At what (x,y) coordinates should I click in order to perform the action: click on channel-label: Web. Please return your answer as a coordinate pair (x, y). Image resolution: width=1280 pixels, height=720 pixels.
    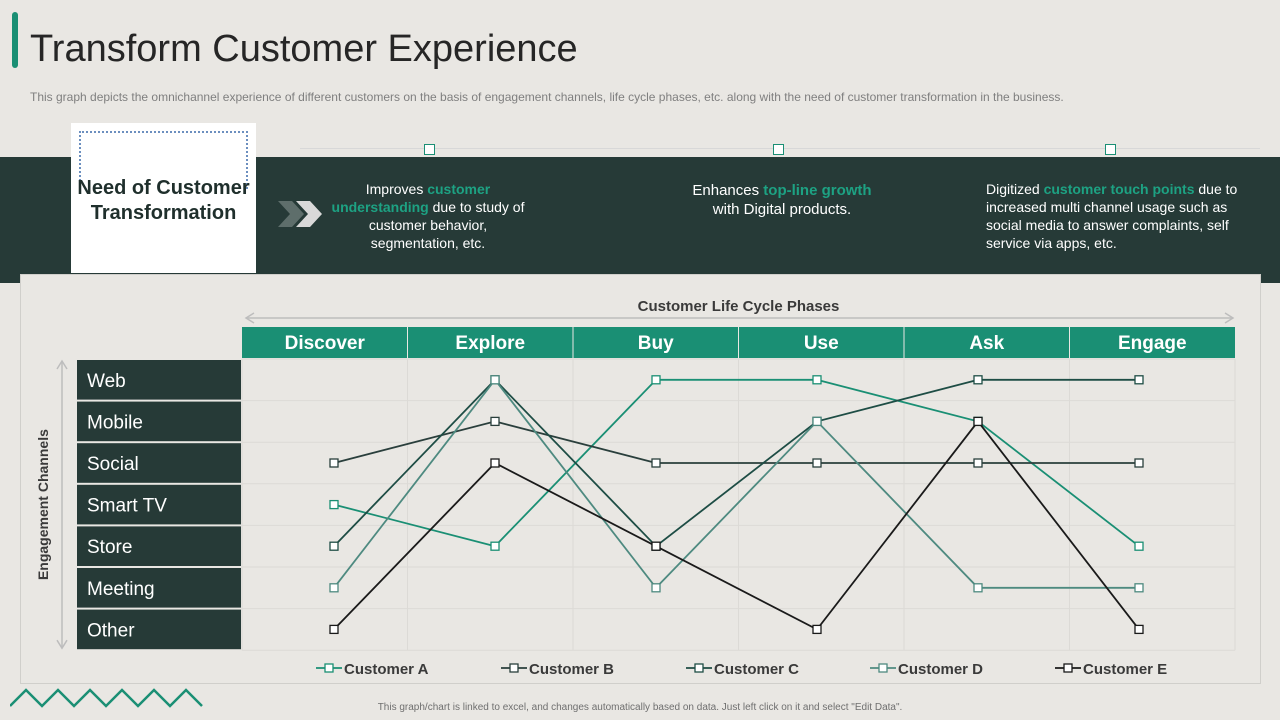
    Looking at the image, I should click on (106, 381).